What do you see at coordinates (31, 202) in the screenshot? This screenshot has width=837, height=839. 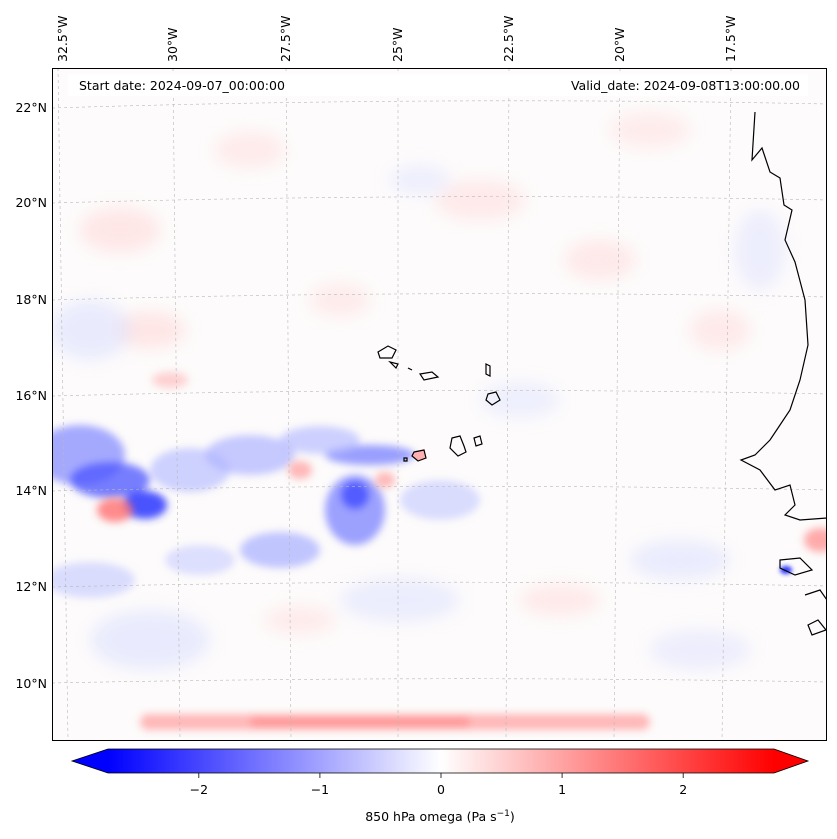 I see `lat-label-20n: 20°N` at bounding box center [31, 202].